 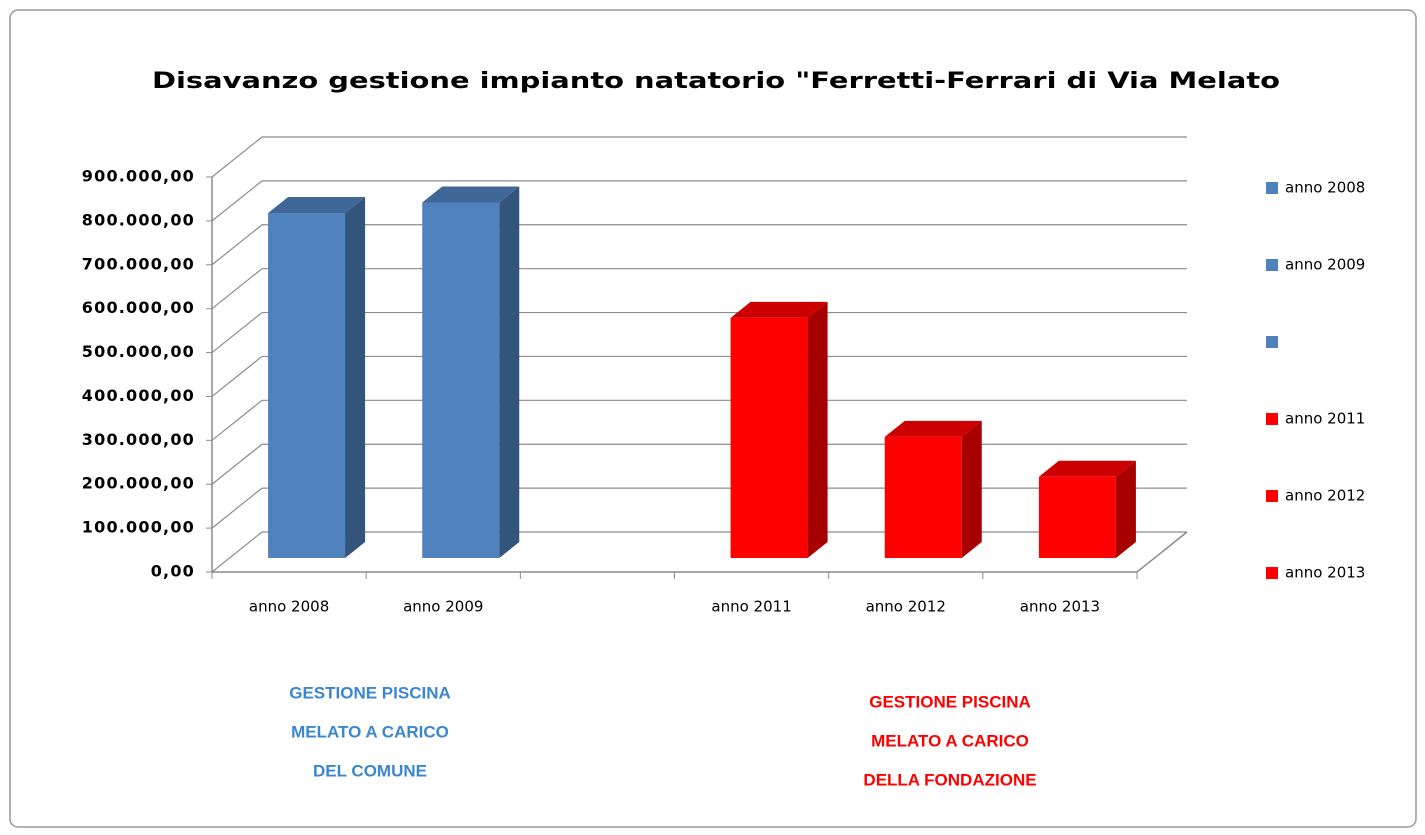 What do you see at coordinates (138, 395) in the screenshot?
I see `y-tick-label: 400.000,00` at bounding box center [138, 395].